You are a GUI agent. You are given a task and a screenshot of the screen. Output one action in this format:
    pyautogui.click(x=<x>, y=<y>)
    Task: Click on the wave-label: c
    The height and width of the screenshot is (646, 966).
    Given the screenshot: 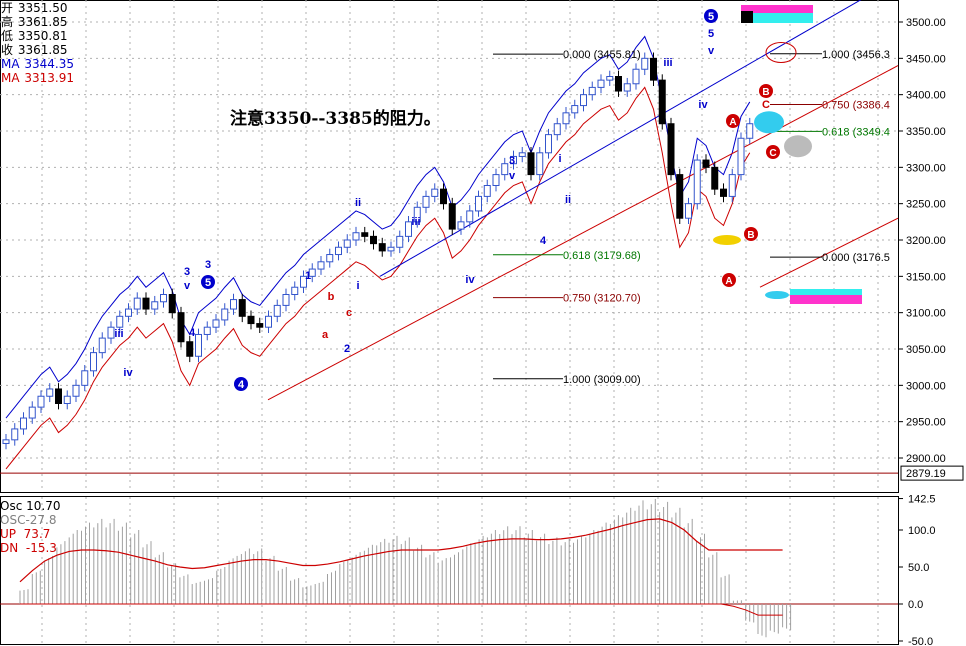 What is the action you would take?
    pyautogui.click(x=349, y=313)
    